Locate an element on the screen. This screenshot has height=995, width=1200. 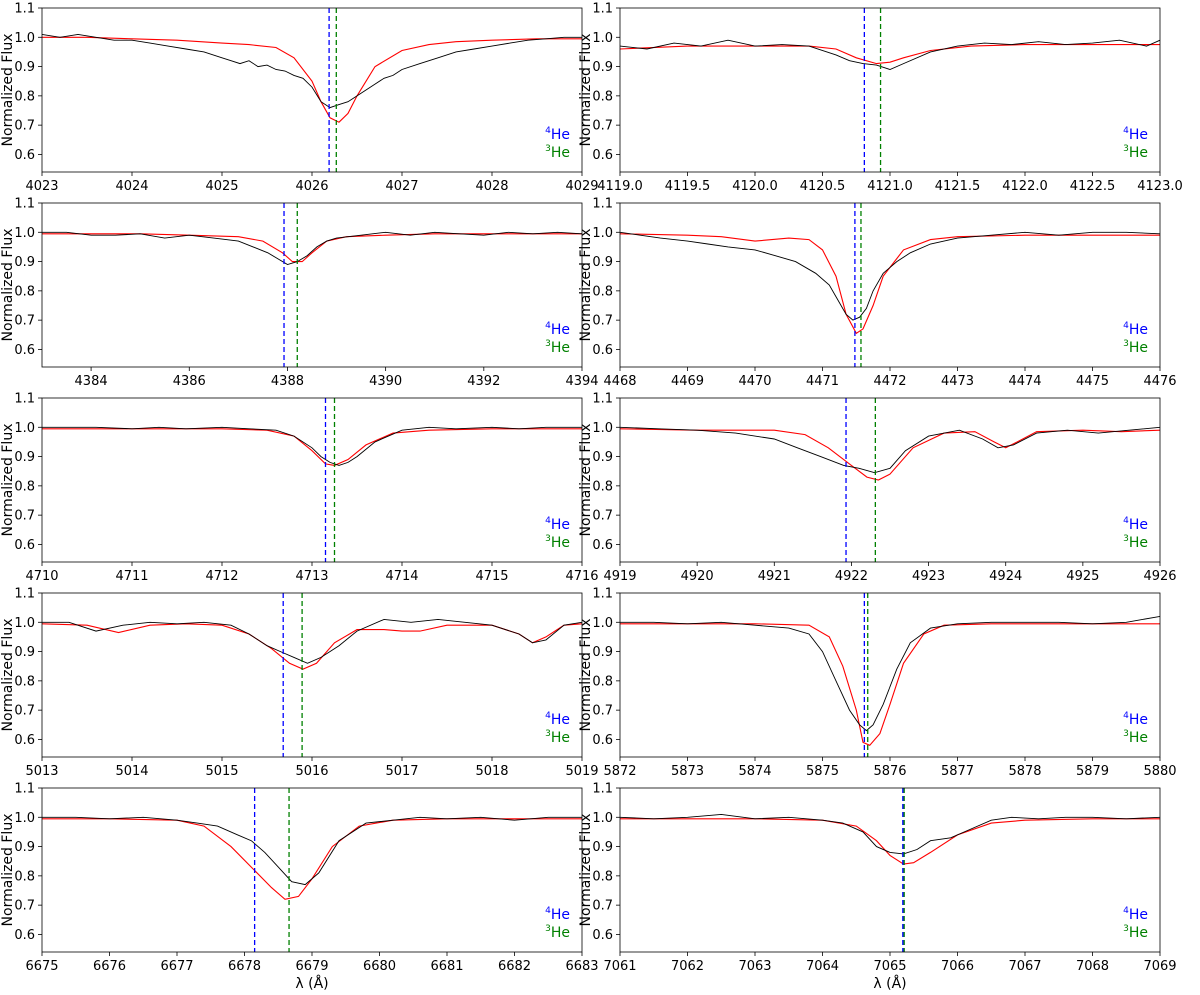
x-tick-label: 6680 is located at coordinates (379, 966).